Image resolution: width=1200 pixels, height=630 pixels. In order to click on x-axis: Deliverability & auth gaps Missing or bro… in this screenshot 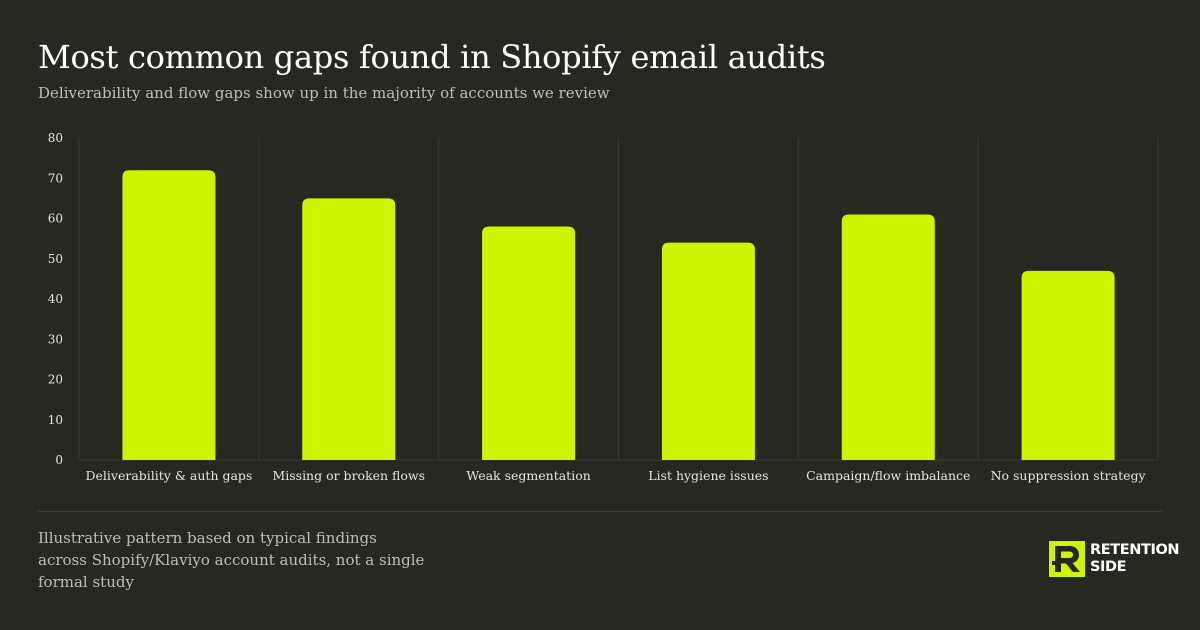, I will do `click(615, 475)`.